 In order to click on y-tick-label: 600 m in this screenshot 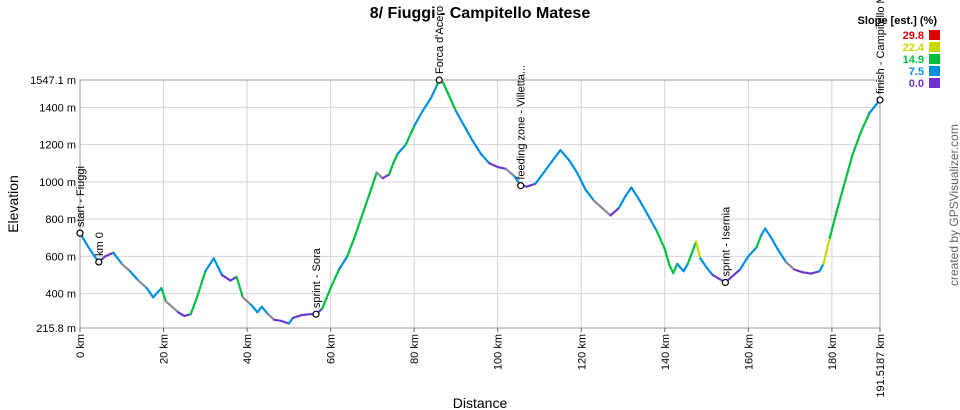, I will do `click(60, 257)`.